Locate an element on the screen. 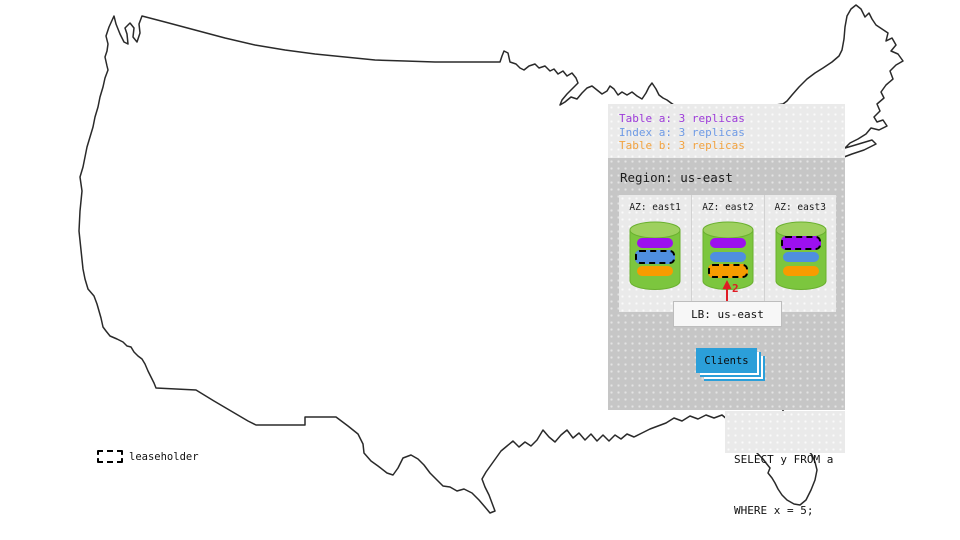 The width and height of the screenshot is (960, 540). clients-label: Clients is located at coordinates (726, 360).